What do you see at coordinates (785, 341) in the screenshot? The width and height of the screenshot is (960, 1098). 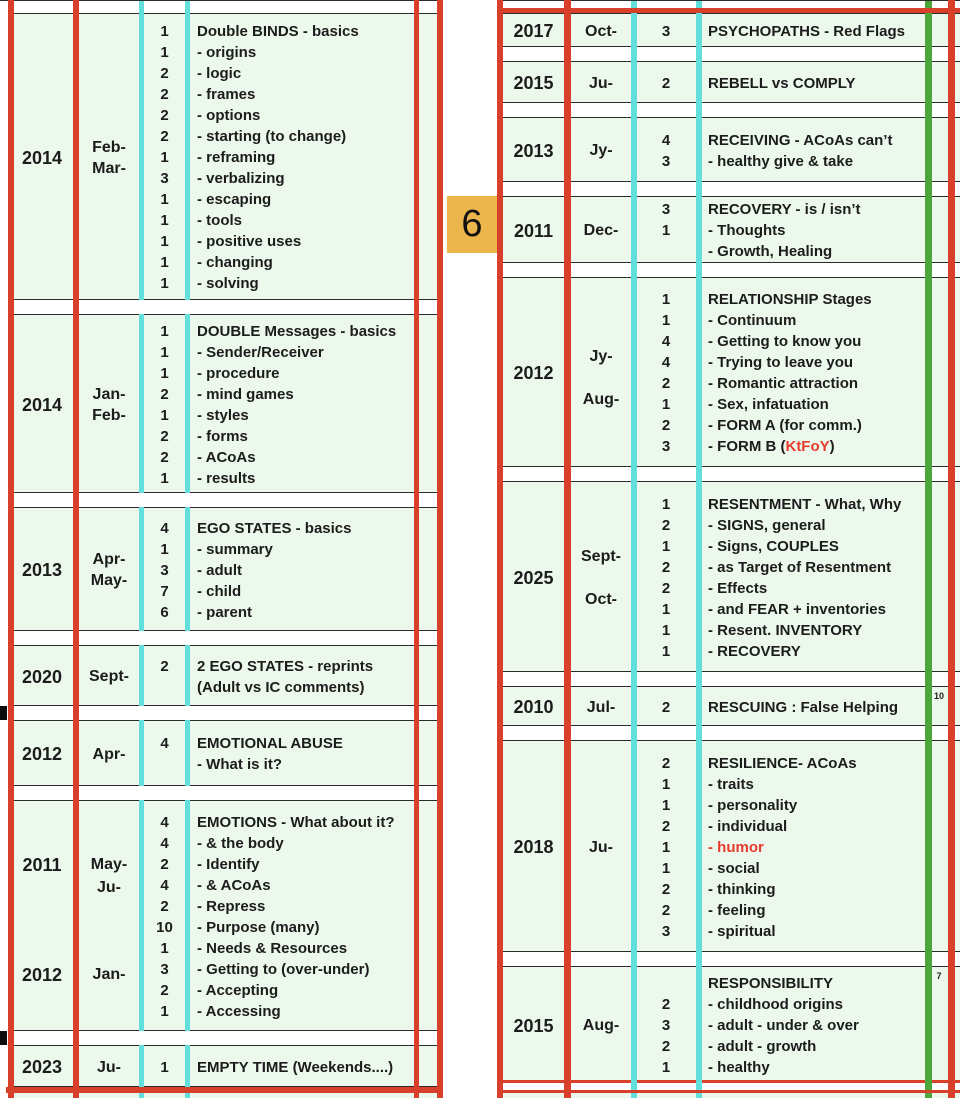 I see `topic-text: - Getting to know you` at bounding box center [785, 341].